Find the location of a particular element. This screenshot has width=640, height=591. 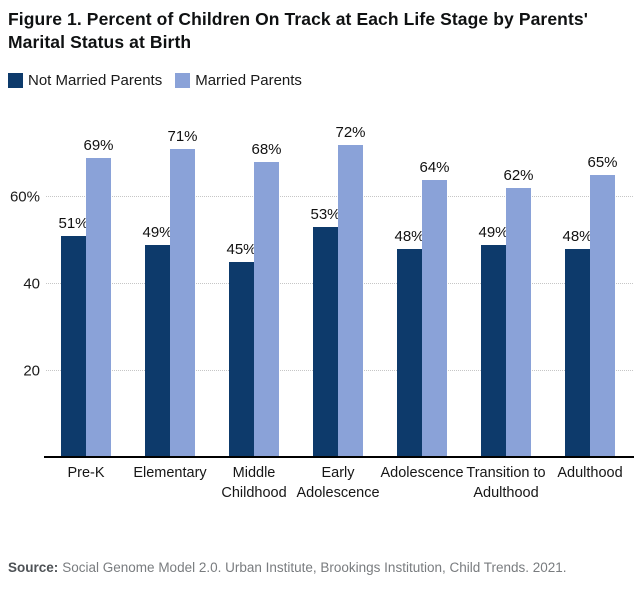

bar-value-label: 72% is located at coordinates (350, 132).